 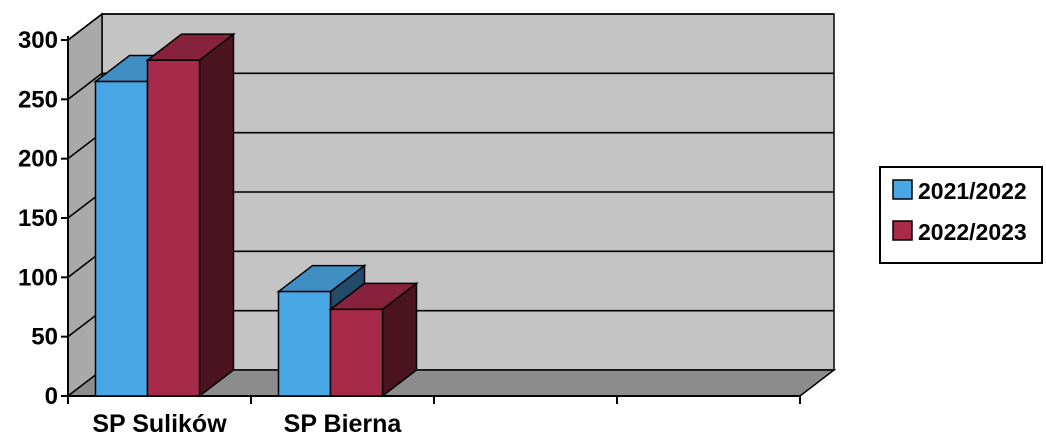 What do you see at coordinates (51, 396) in the screenshot?
I see `y-tick-label: 0` at bounding box center [51, 396].